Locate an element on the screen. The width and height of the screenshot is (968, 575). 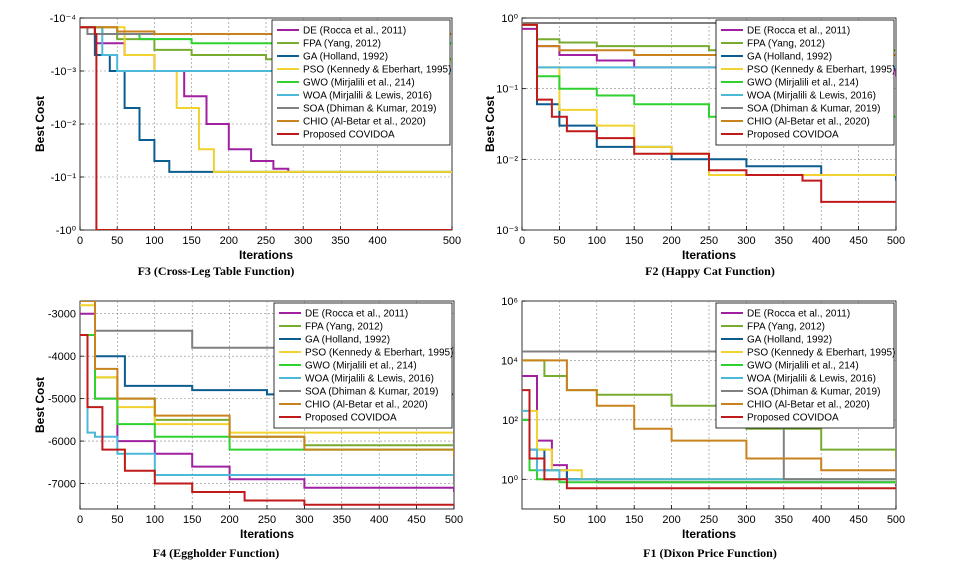
y-tick-label: 10⁴ is located at coordinates (509, 361).